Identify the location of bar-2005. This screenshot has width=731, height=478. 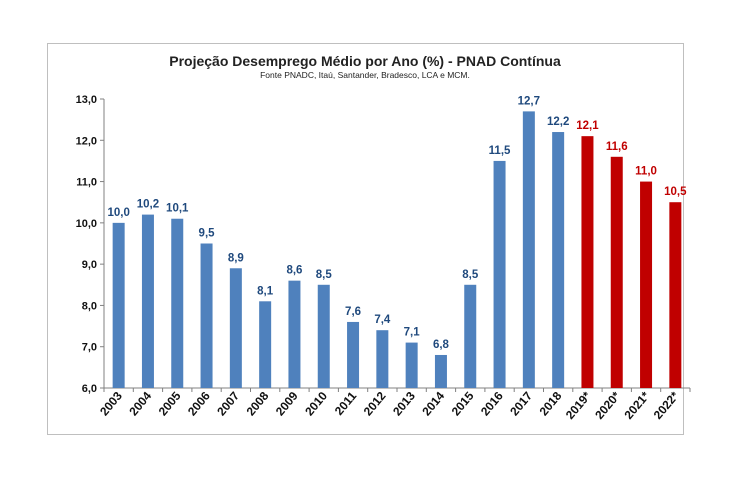
(177, 303).